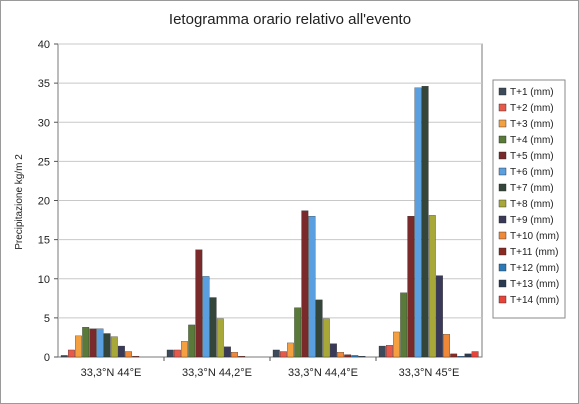  I want to click on legend-label: T+1 (mm), so click(532, 92).